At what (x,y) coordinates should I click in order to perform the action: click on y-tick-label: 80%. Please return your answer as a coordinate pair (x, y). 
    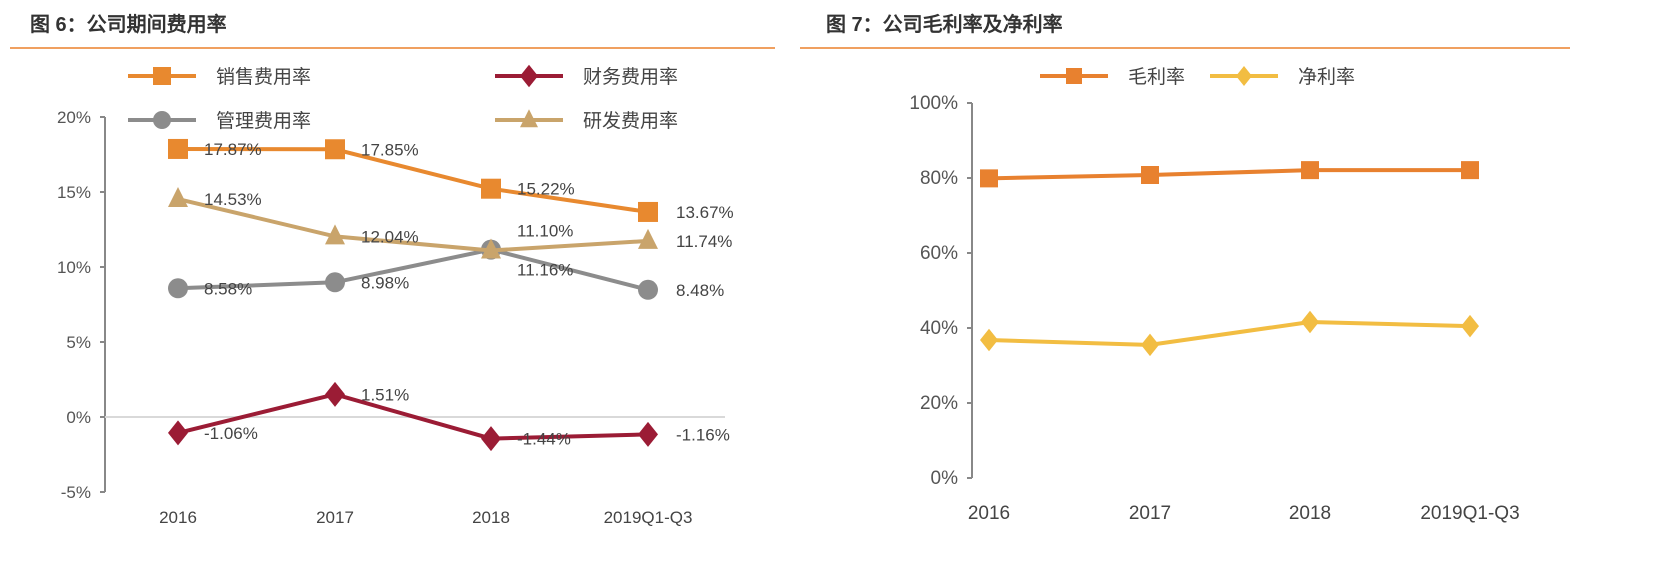
    Looking at the image, I should click on (939, 178).